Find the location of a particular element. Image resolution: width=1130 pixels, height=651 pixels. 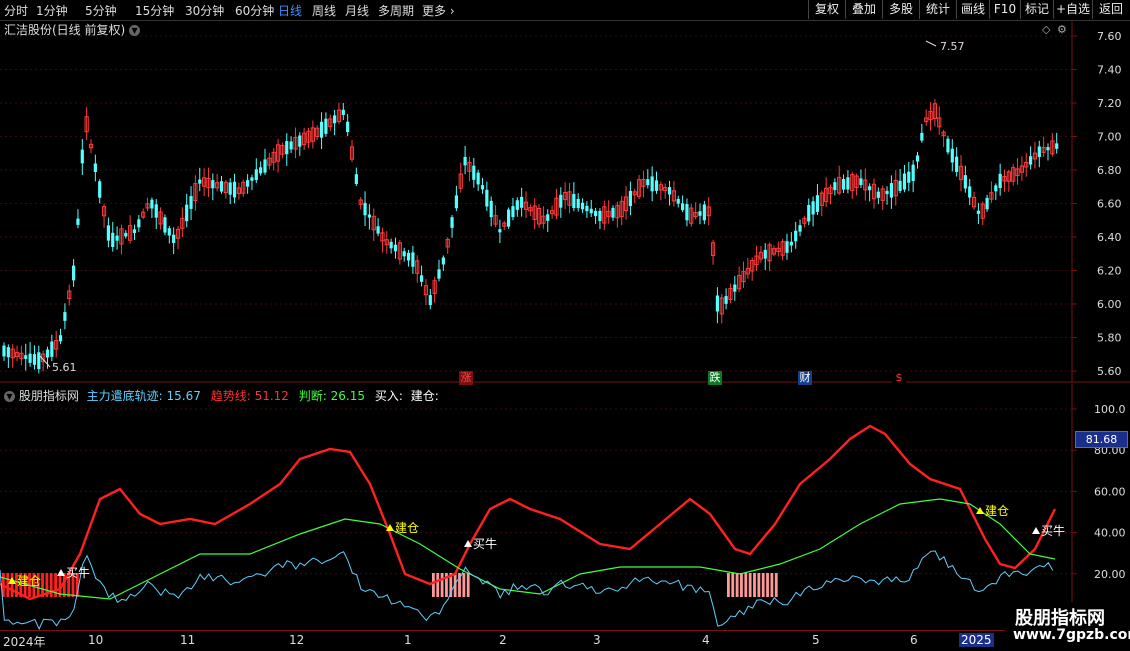

overlay-button: 叠加 is located at coordinates (863, 9).